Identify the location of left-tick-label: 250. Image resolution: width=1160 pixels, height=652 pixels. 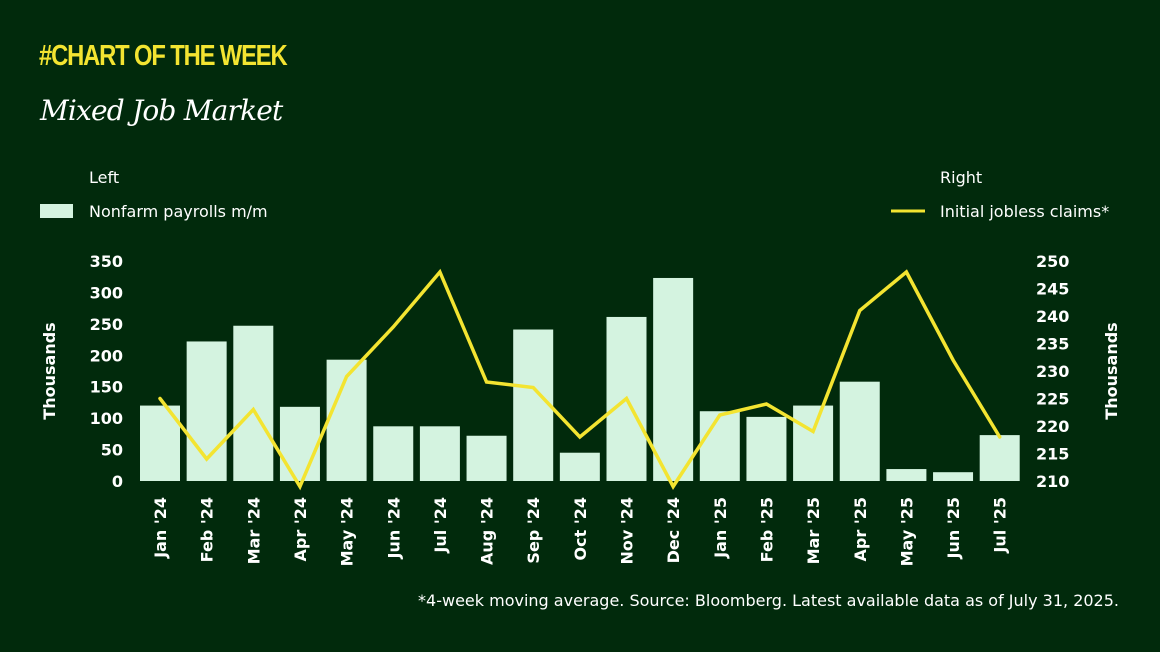
(106, 324).